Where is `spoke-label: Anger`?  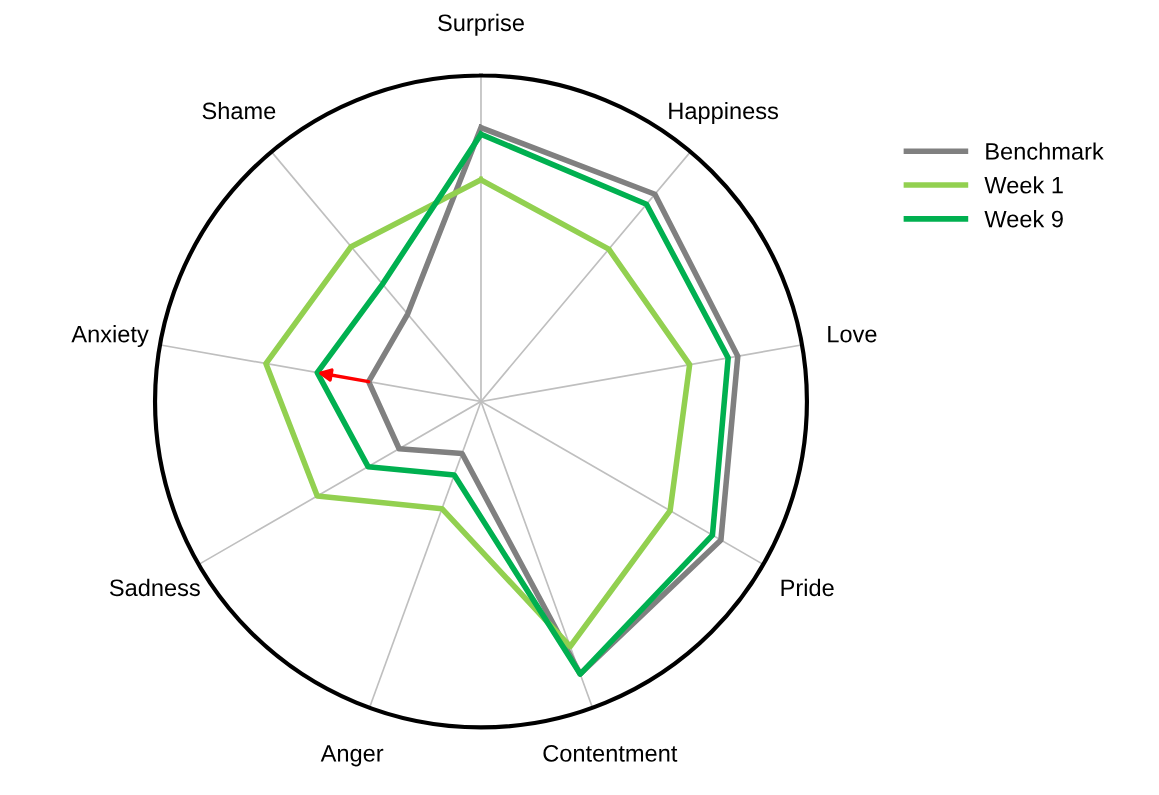 spoke-label: Anger is located at coordinates (352, 756).